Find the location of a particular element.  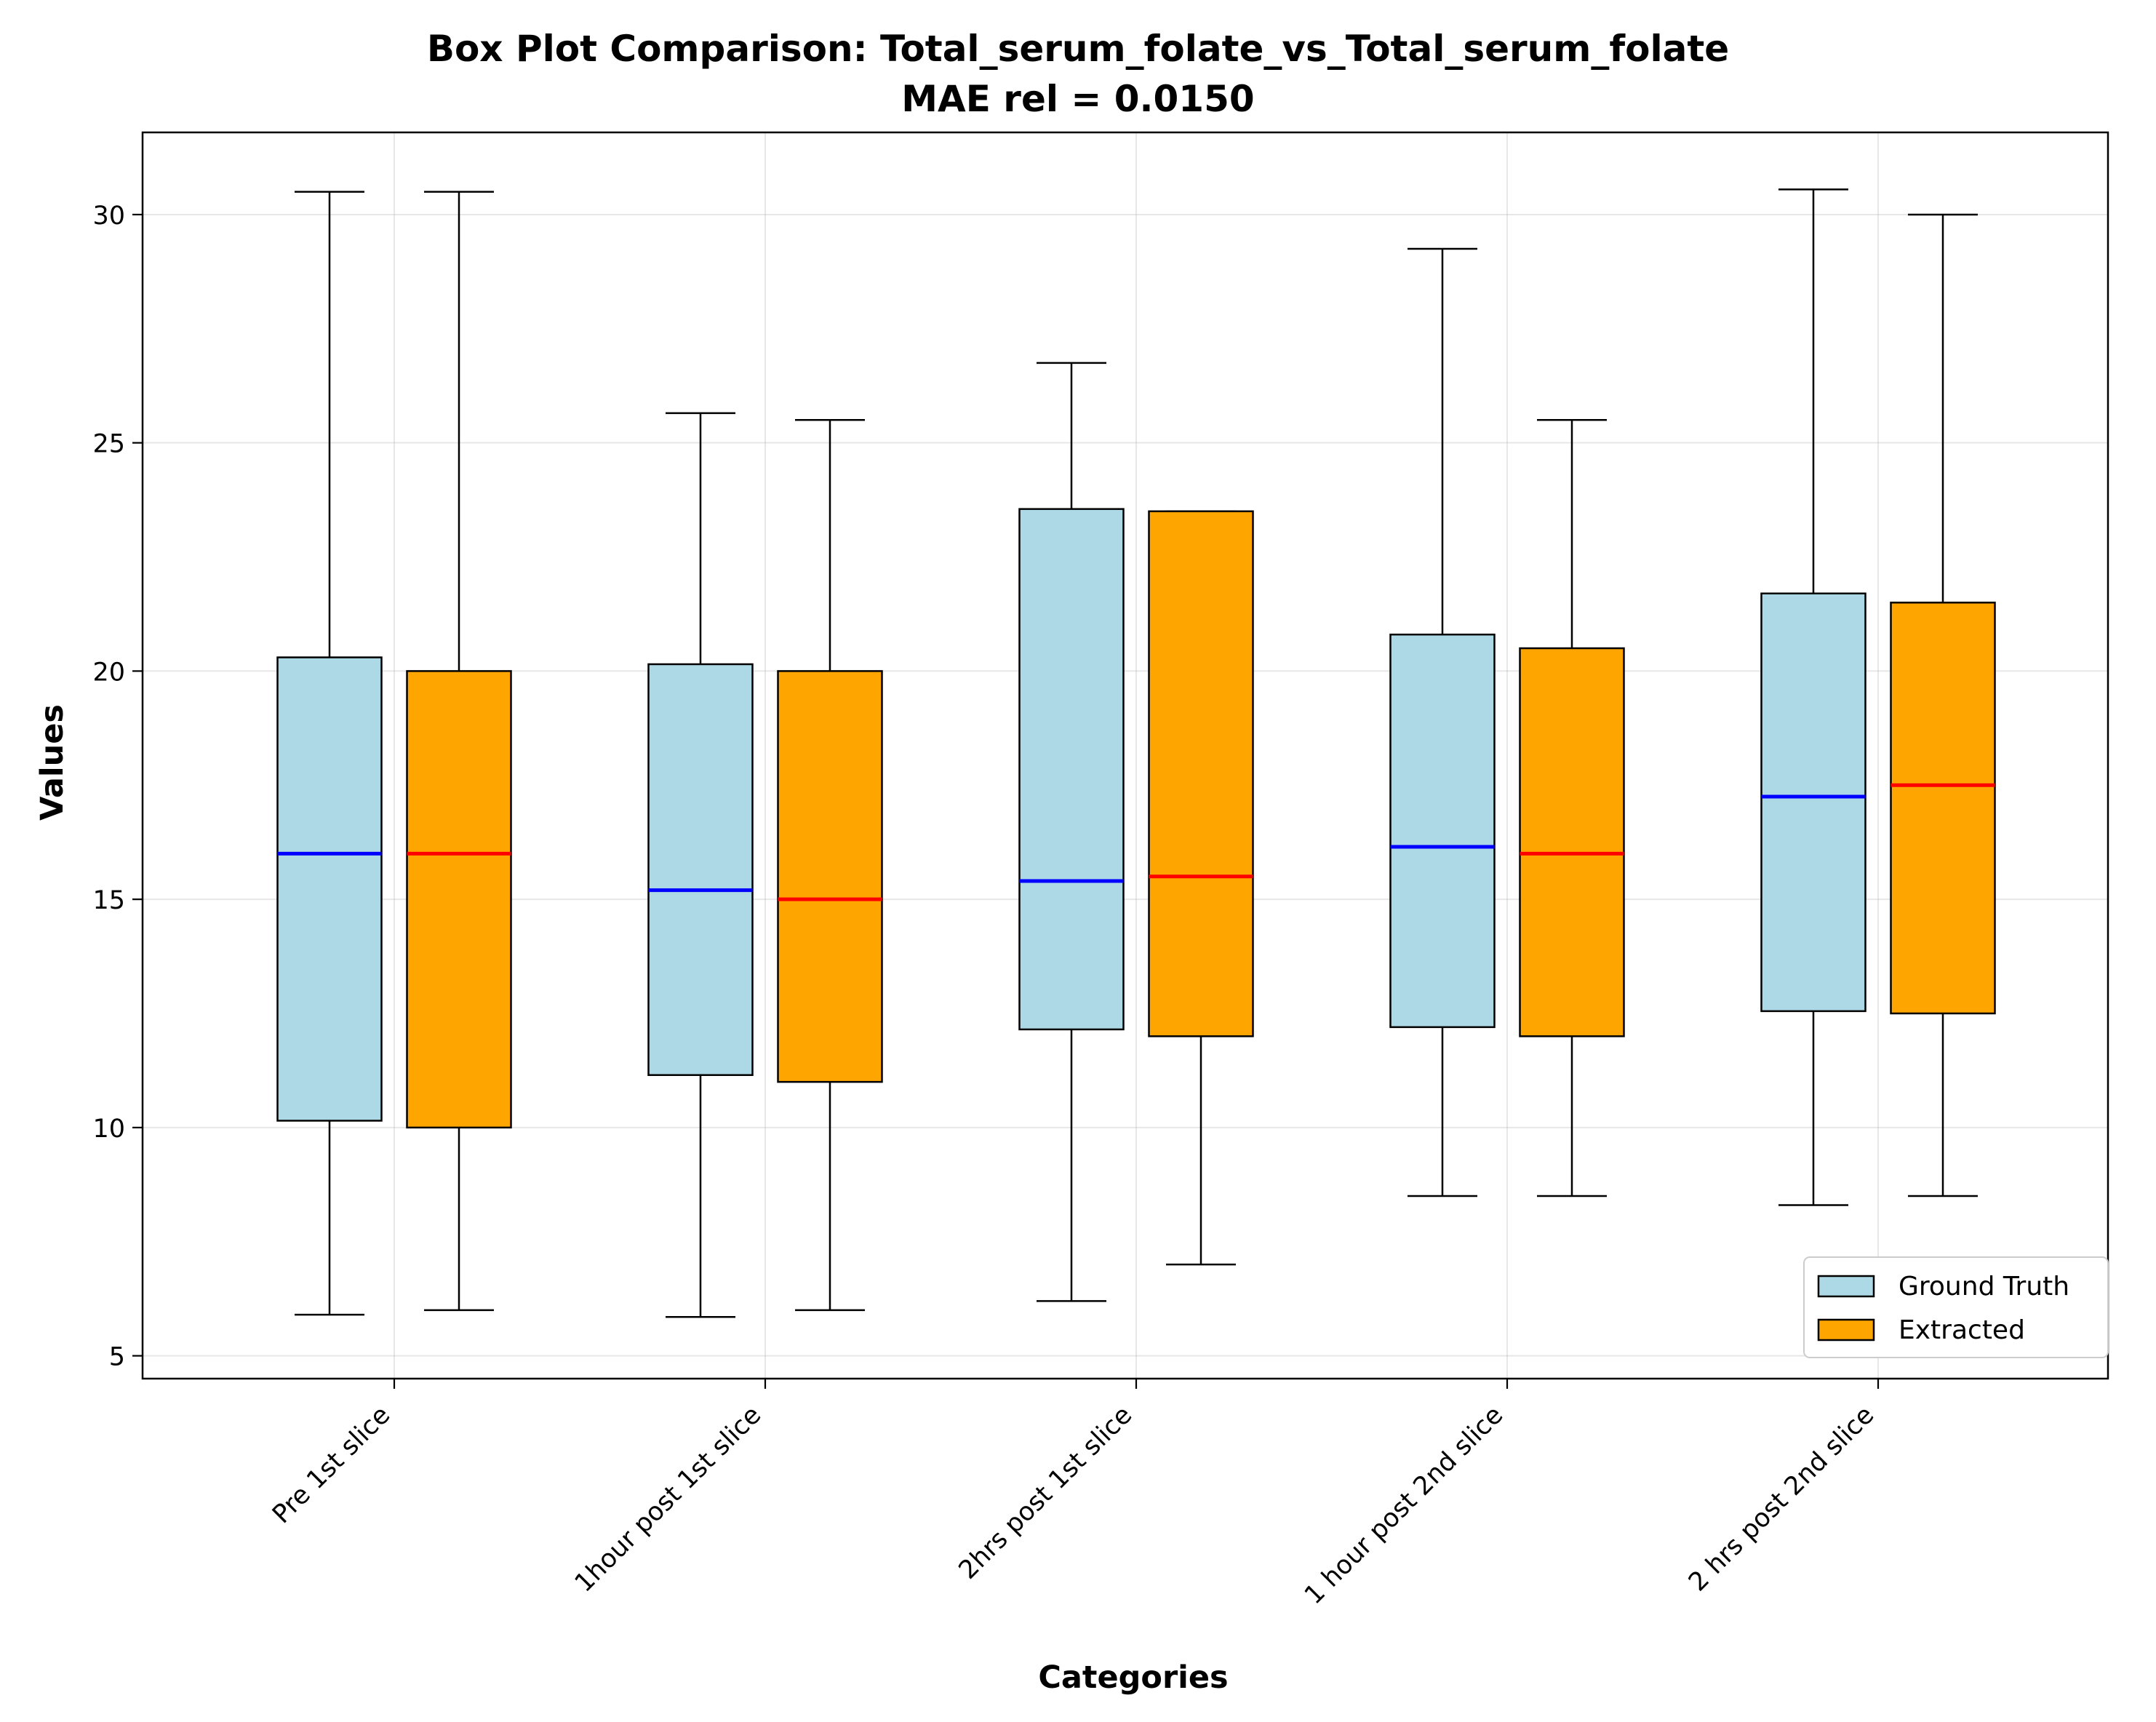

legend-swatch-extracted is located at coordinates (1846, 1330).